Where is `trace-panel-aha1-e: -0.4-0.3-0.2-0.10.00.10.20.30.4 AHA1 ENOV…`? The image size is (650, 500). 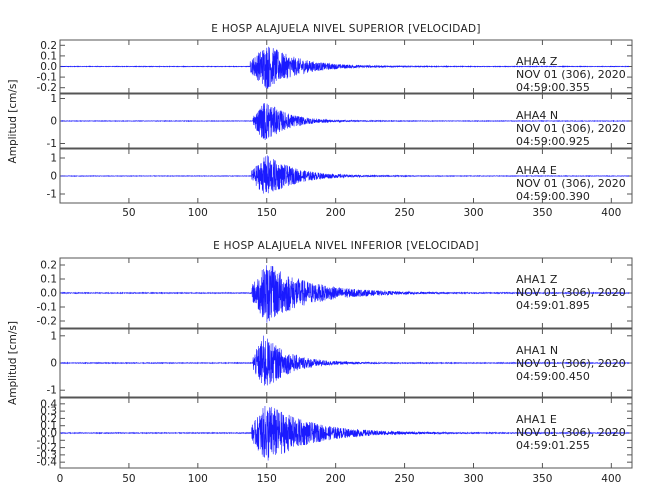 trace-panel-aha1-e: -0.4-0.3-0.2-0.10.00.10.20.30.4 AHA1 ENOV… is located at coordinates (335, 433).